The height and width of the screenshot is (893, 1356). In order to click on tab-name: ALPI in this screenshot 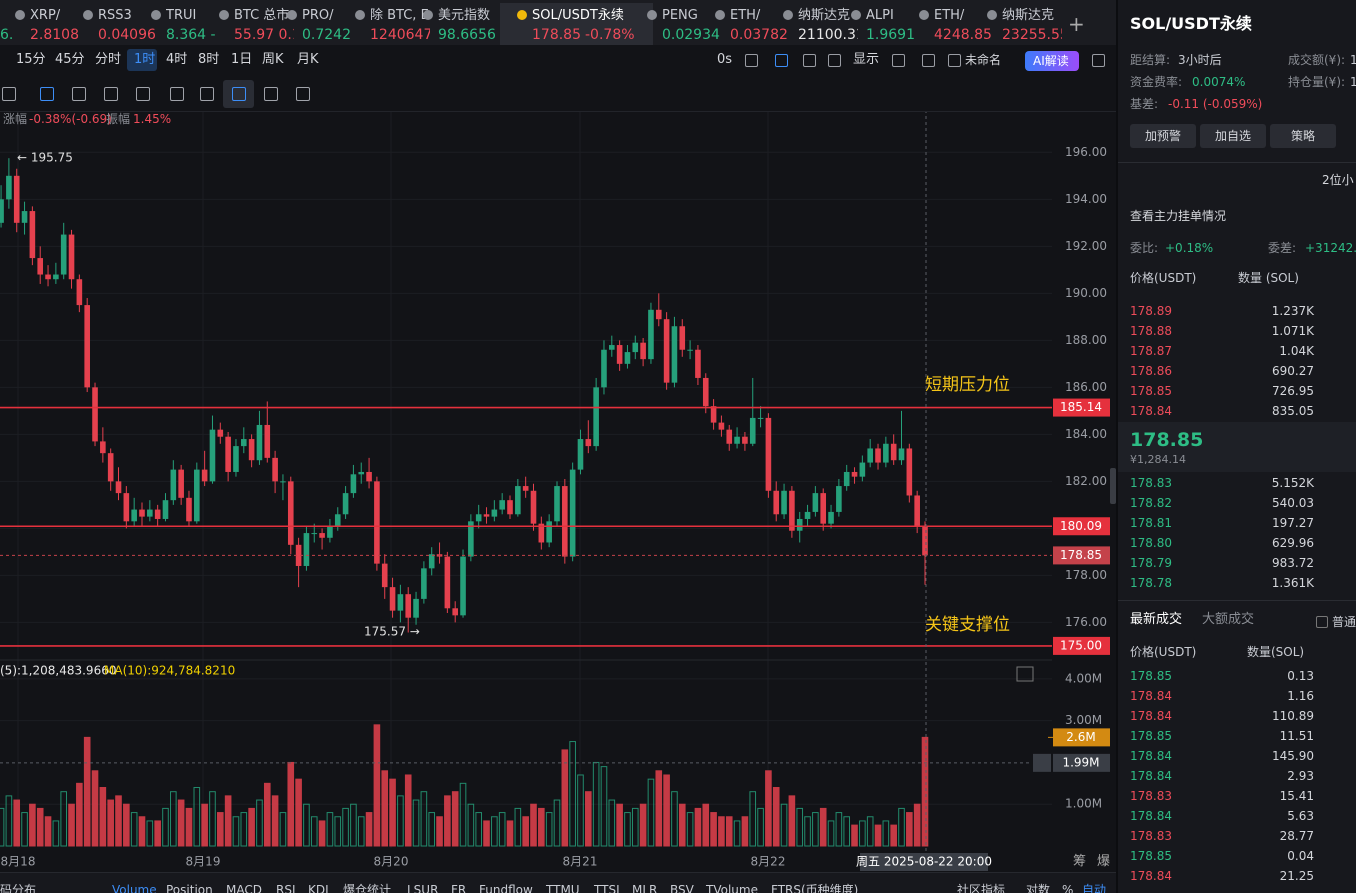, I will do `click(880, 15)`.